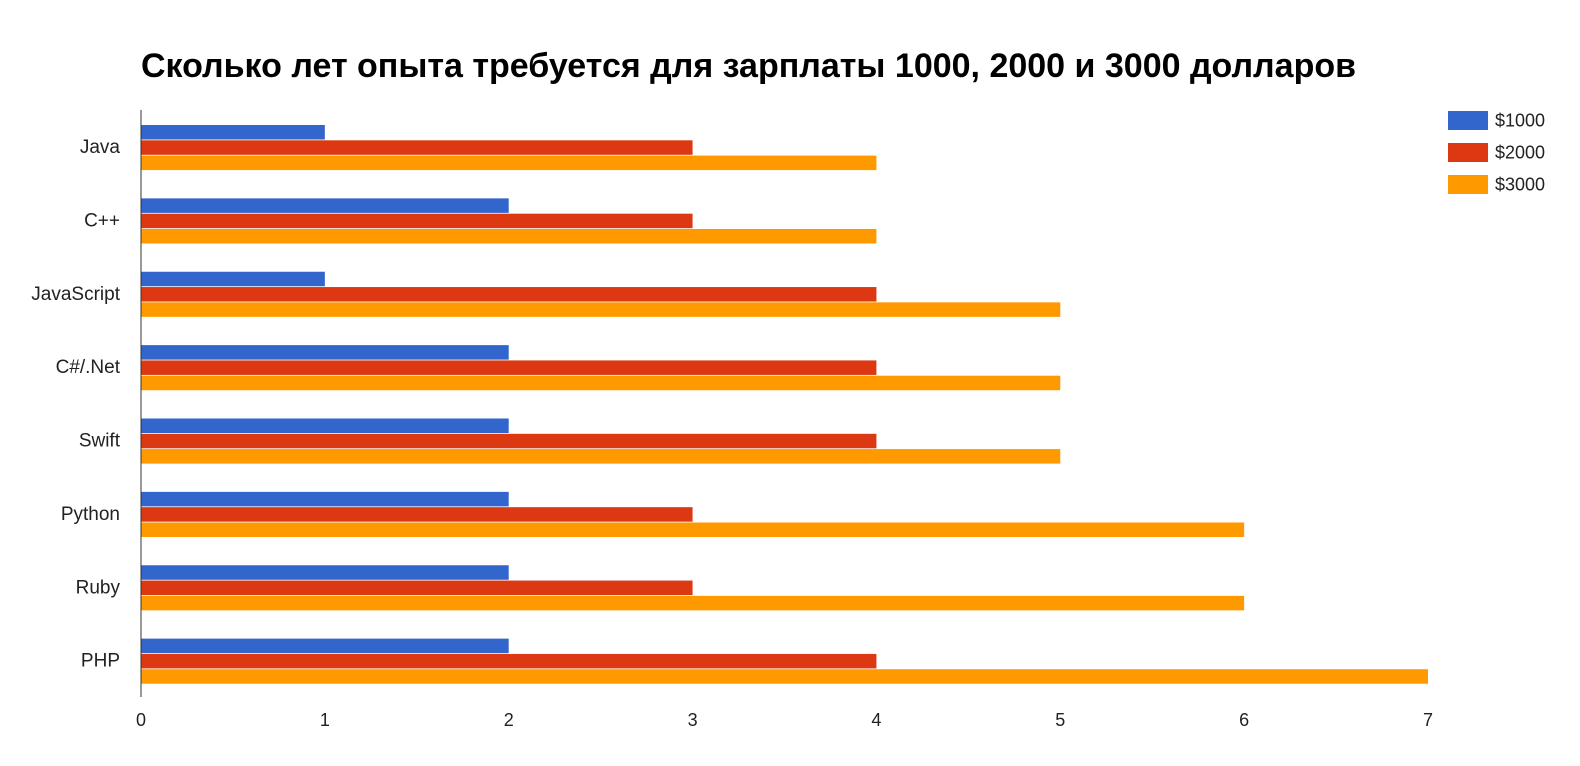 Image resolution: width=1580 pixels, height=766 pixels. Describe the element at coordinates (417, 221) in the screenshot. I see `bar-c-2000` at that location.